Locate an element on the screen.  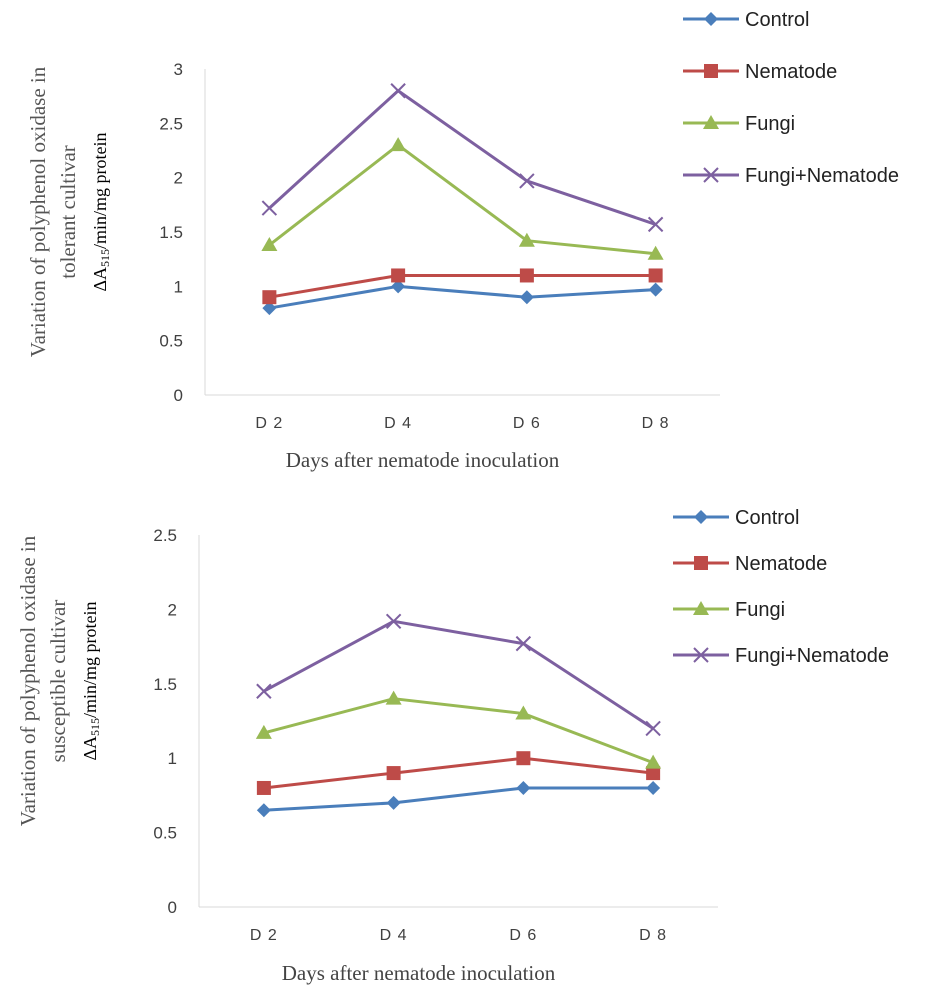
y-axis-unit-subscript: 515 is located at coordinates (105, 258).